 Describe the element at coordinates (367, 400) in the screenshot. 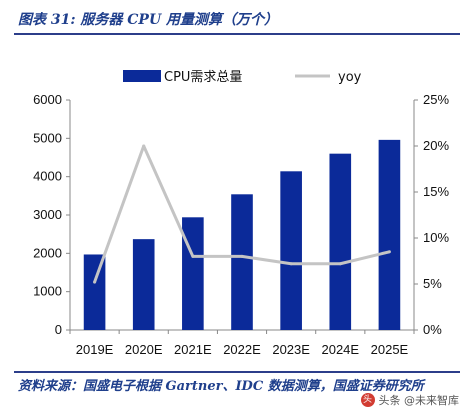

I see `toutiao-logo-icon: 头` at that location.